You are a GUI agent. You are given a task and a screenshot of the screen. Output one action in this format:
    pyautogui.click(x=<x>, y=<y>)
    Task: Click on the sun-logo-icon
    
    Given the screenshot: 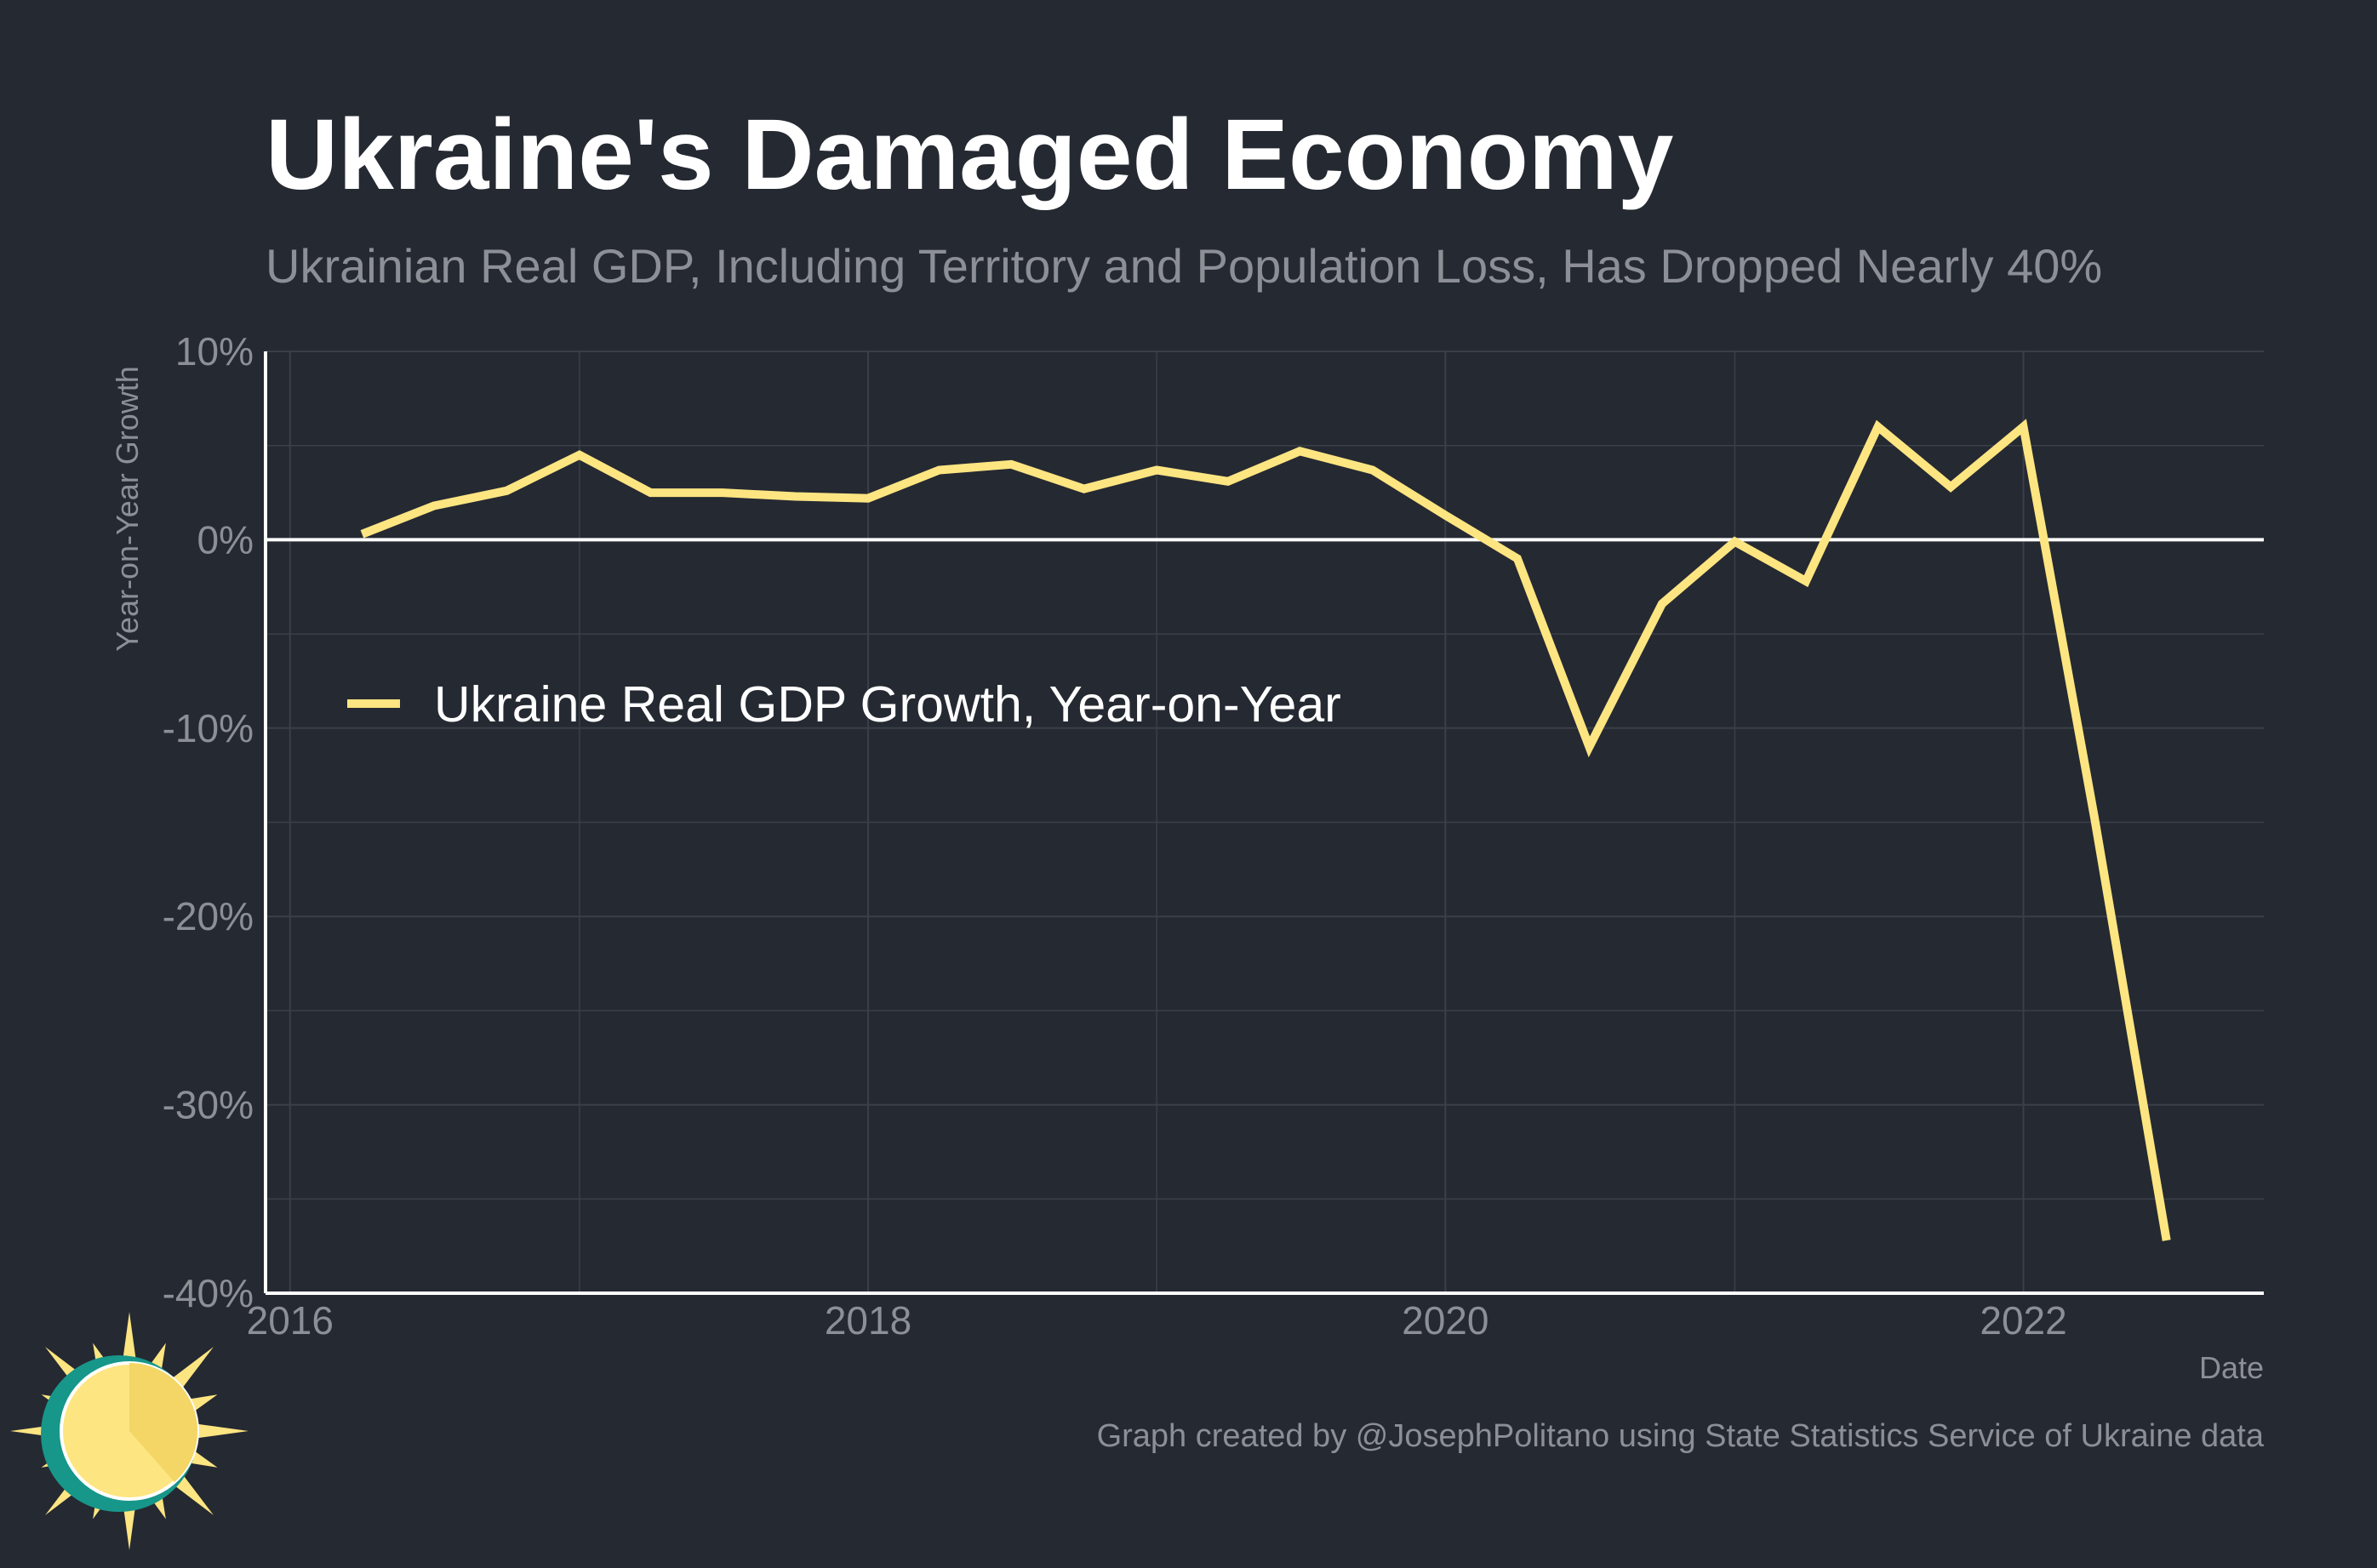 What is the action you would take?
    pyautogui.click(x=129, y=1431)
    